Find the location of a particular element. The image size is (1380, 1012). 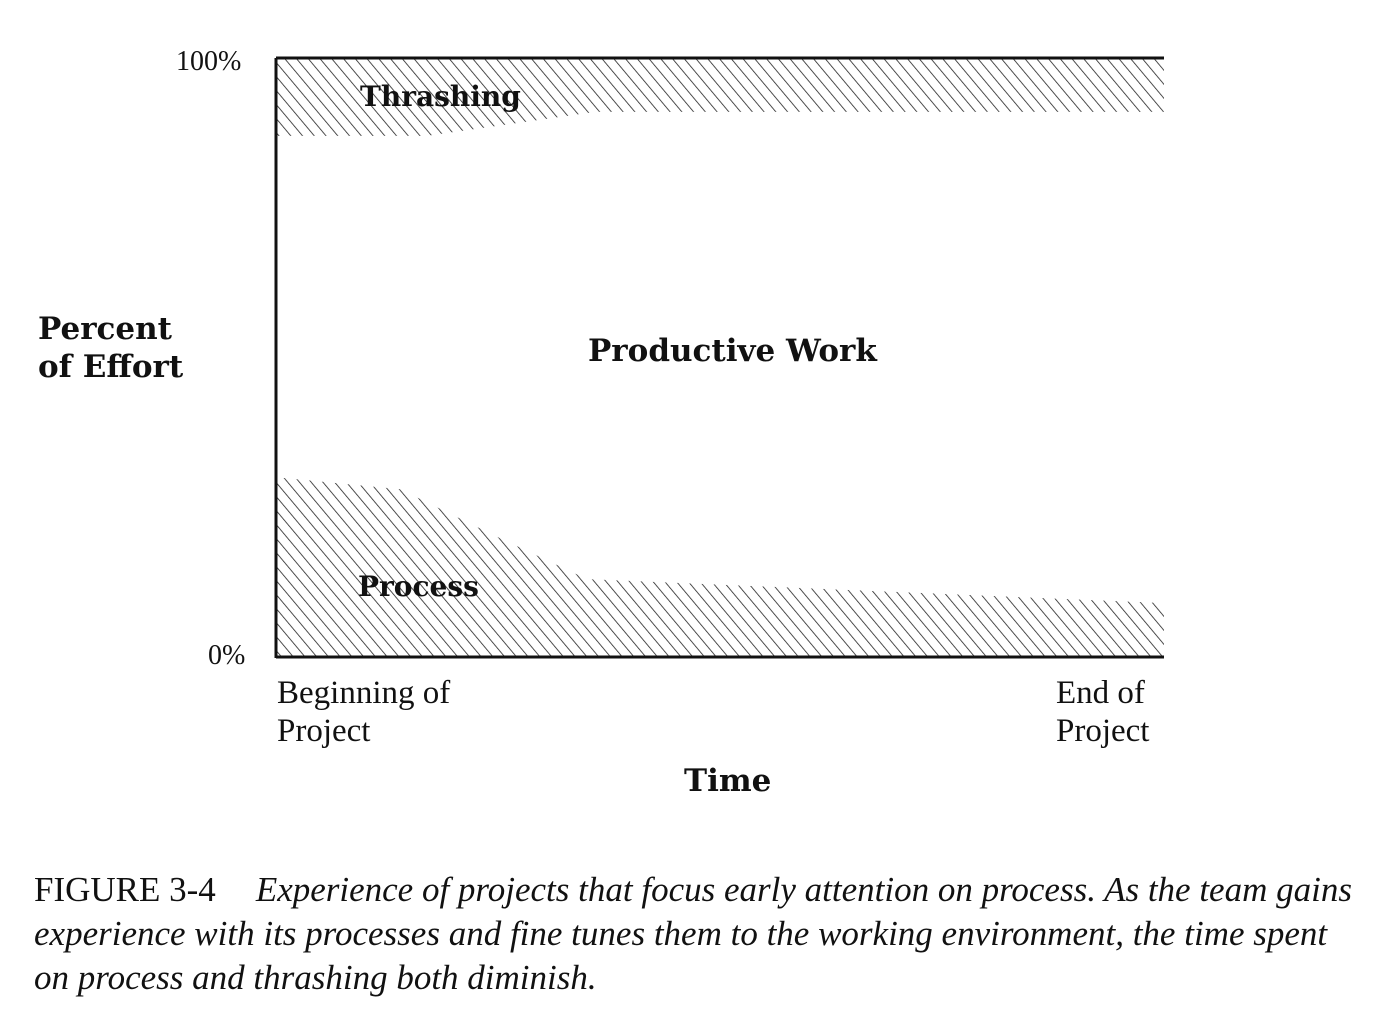

series-label-process: Process is located at coordinates (418, 586).